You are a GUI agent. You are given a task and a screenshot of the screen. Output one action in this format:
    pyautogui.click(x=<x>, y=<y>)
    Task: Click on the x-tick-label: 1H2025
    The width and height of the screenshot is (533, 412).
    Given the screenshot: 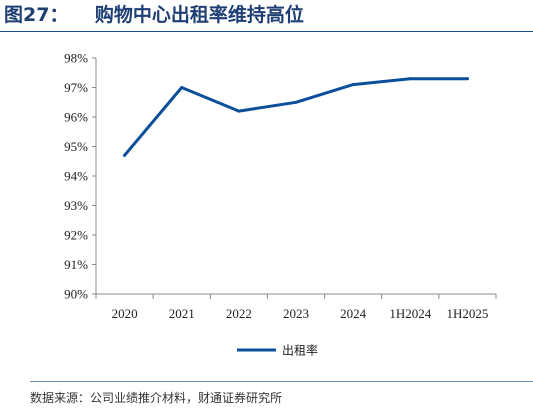 What is the action you would take?
    pyautogui.click(x=467, y=313)
    